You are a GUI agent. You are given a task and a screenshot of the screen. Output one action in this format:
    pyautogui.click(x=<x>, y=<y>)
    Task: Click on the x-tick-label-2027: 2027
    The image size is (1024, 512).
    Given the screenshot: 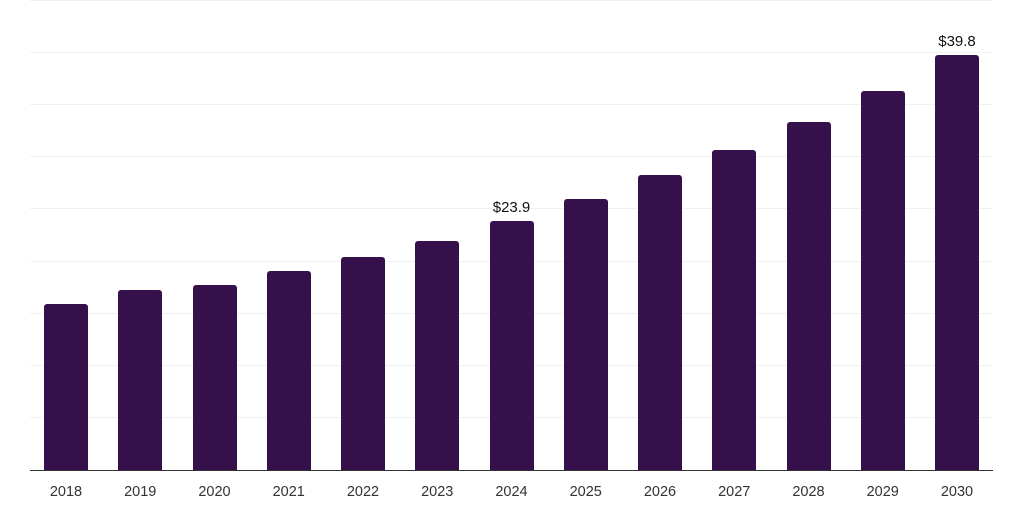 What is the action you would take?
    pyautogui.click(x=734, y=492)
    